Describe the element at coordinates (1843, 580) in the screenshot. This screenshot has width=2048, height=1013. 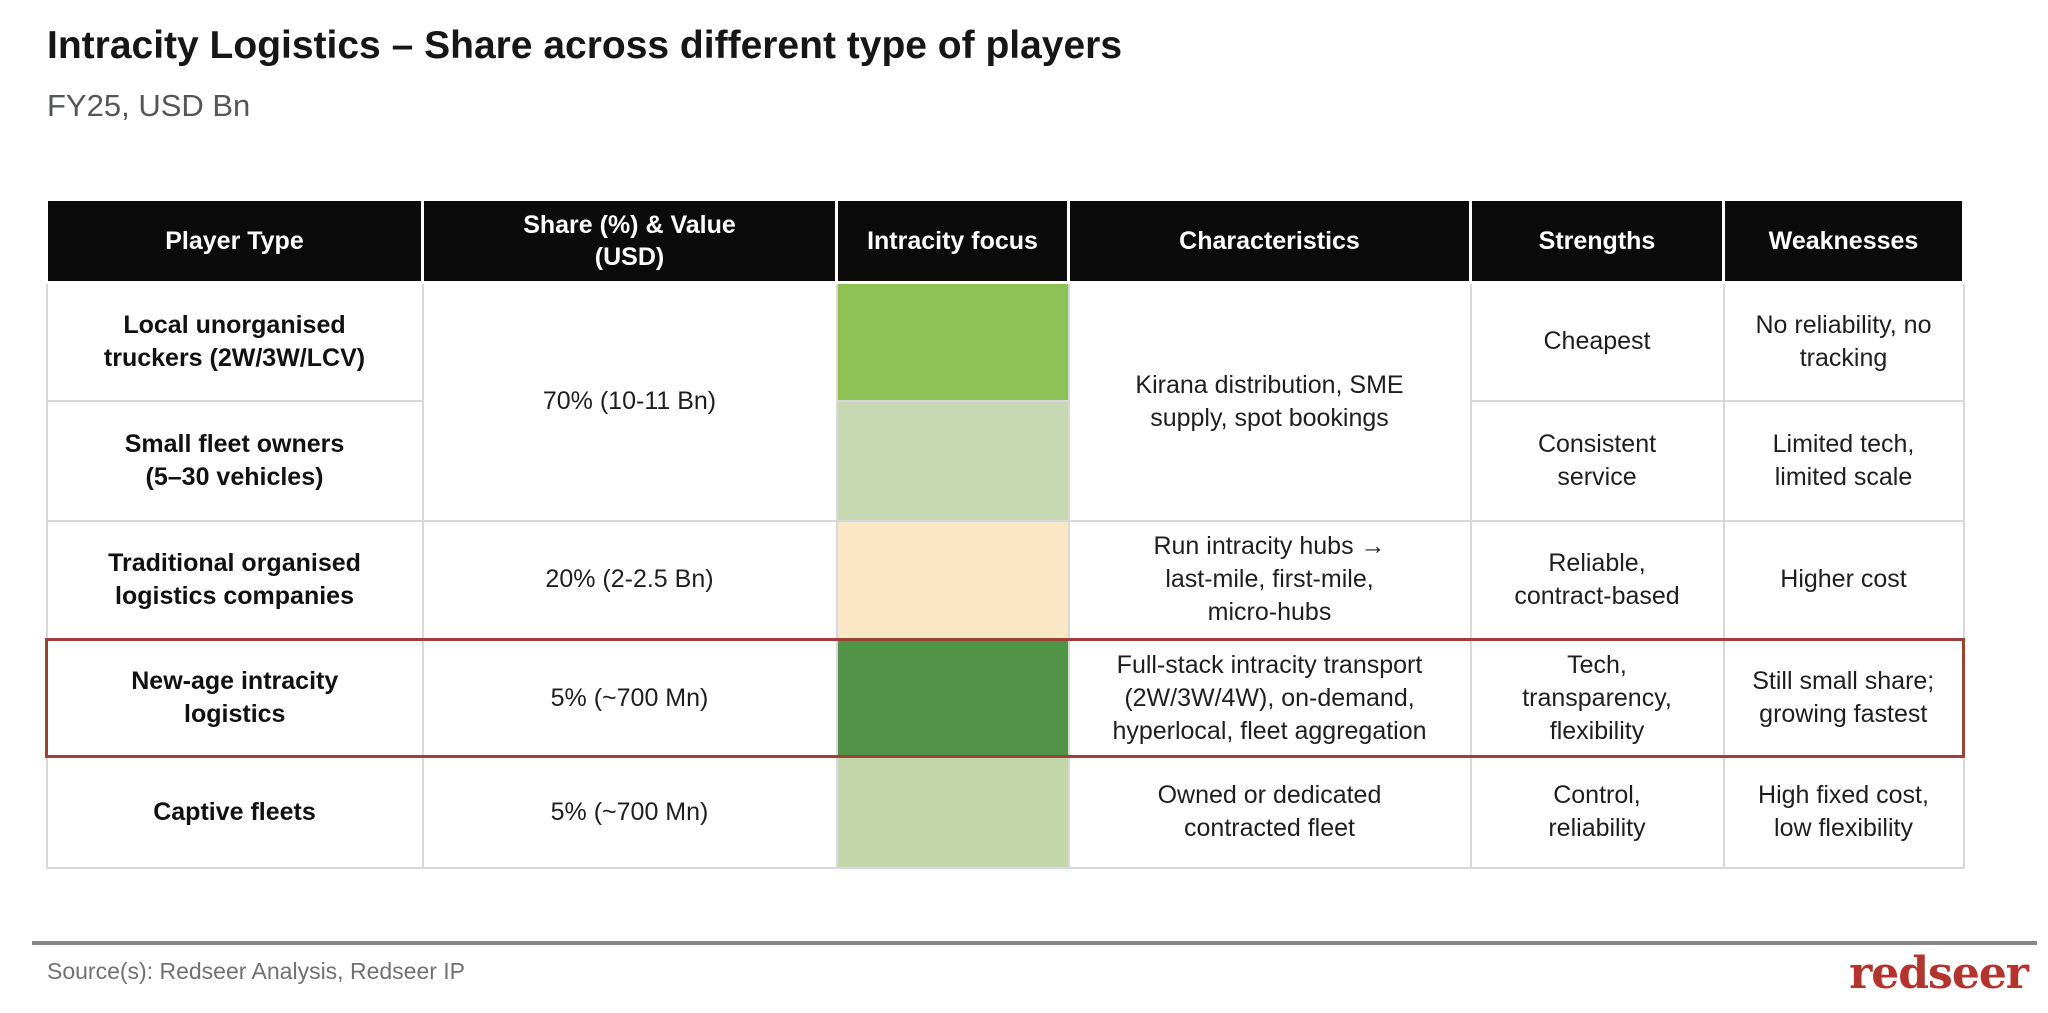
I see `weaknesses-cell: Higher cost` at that location.